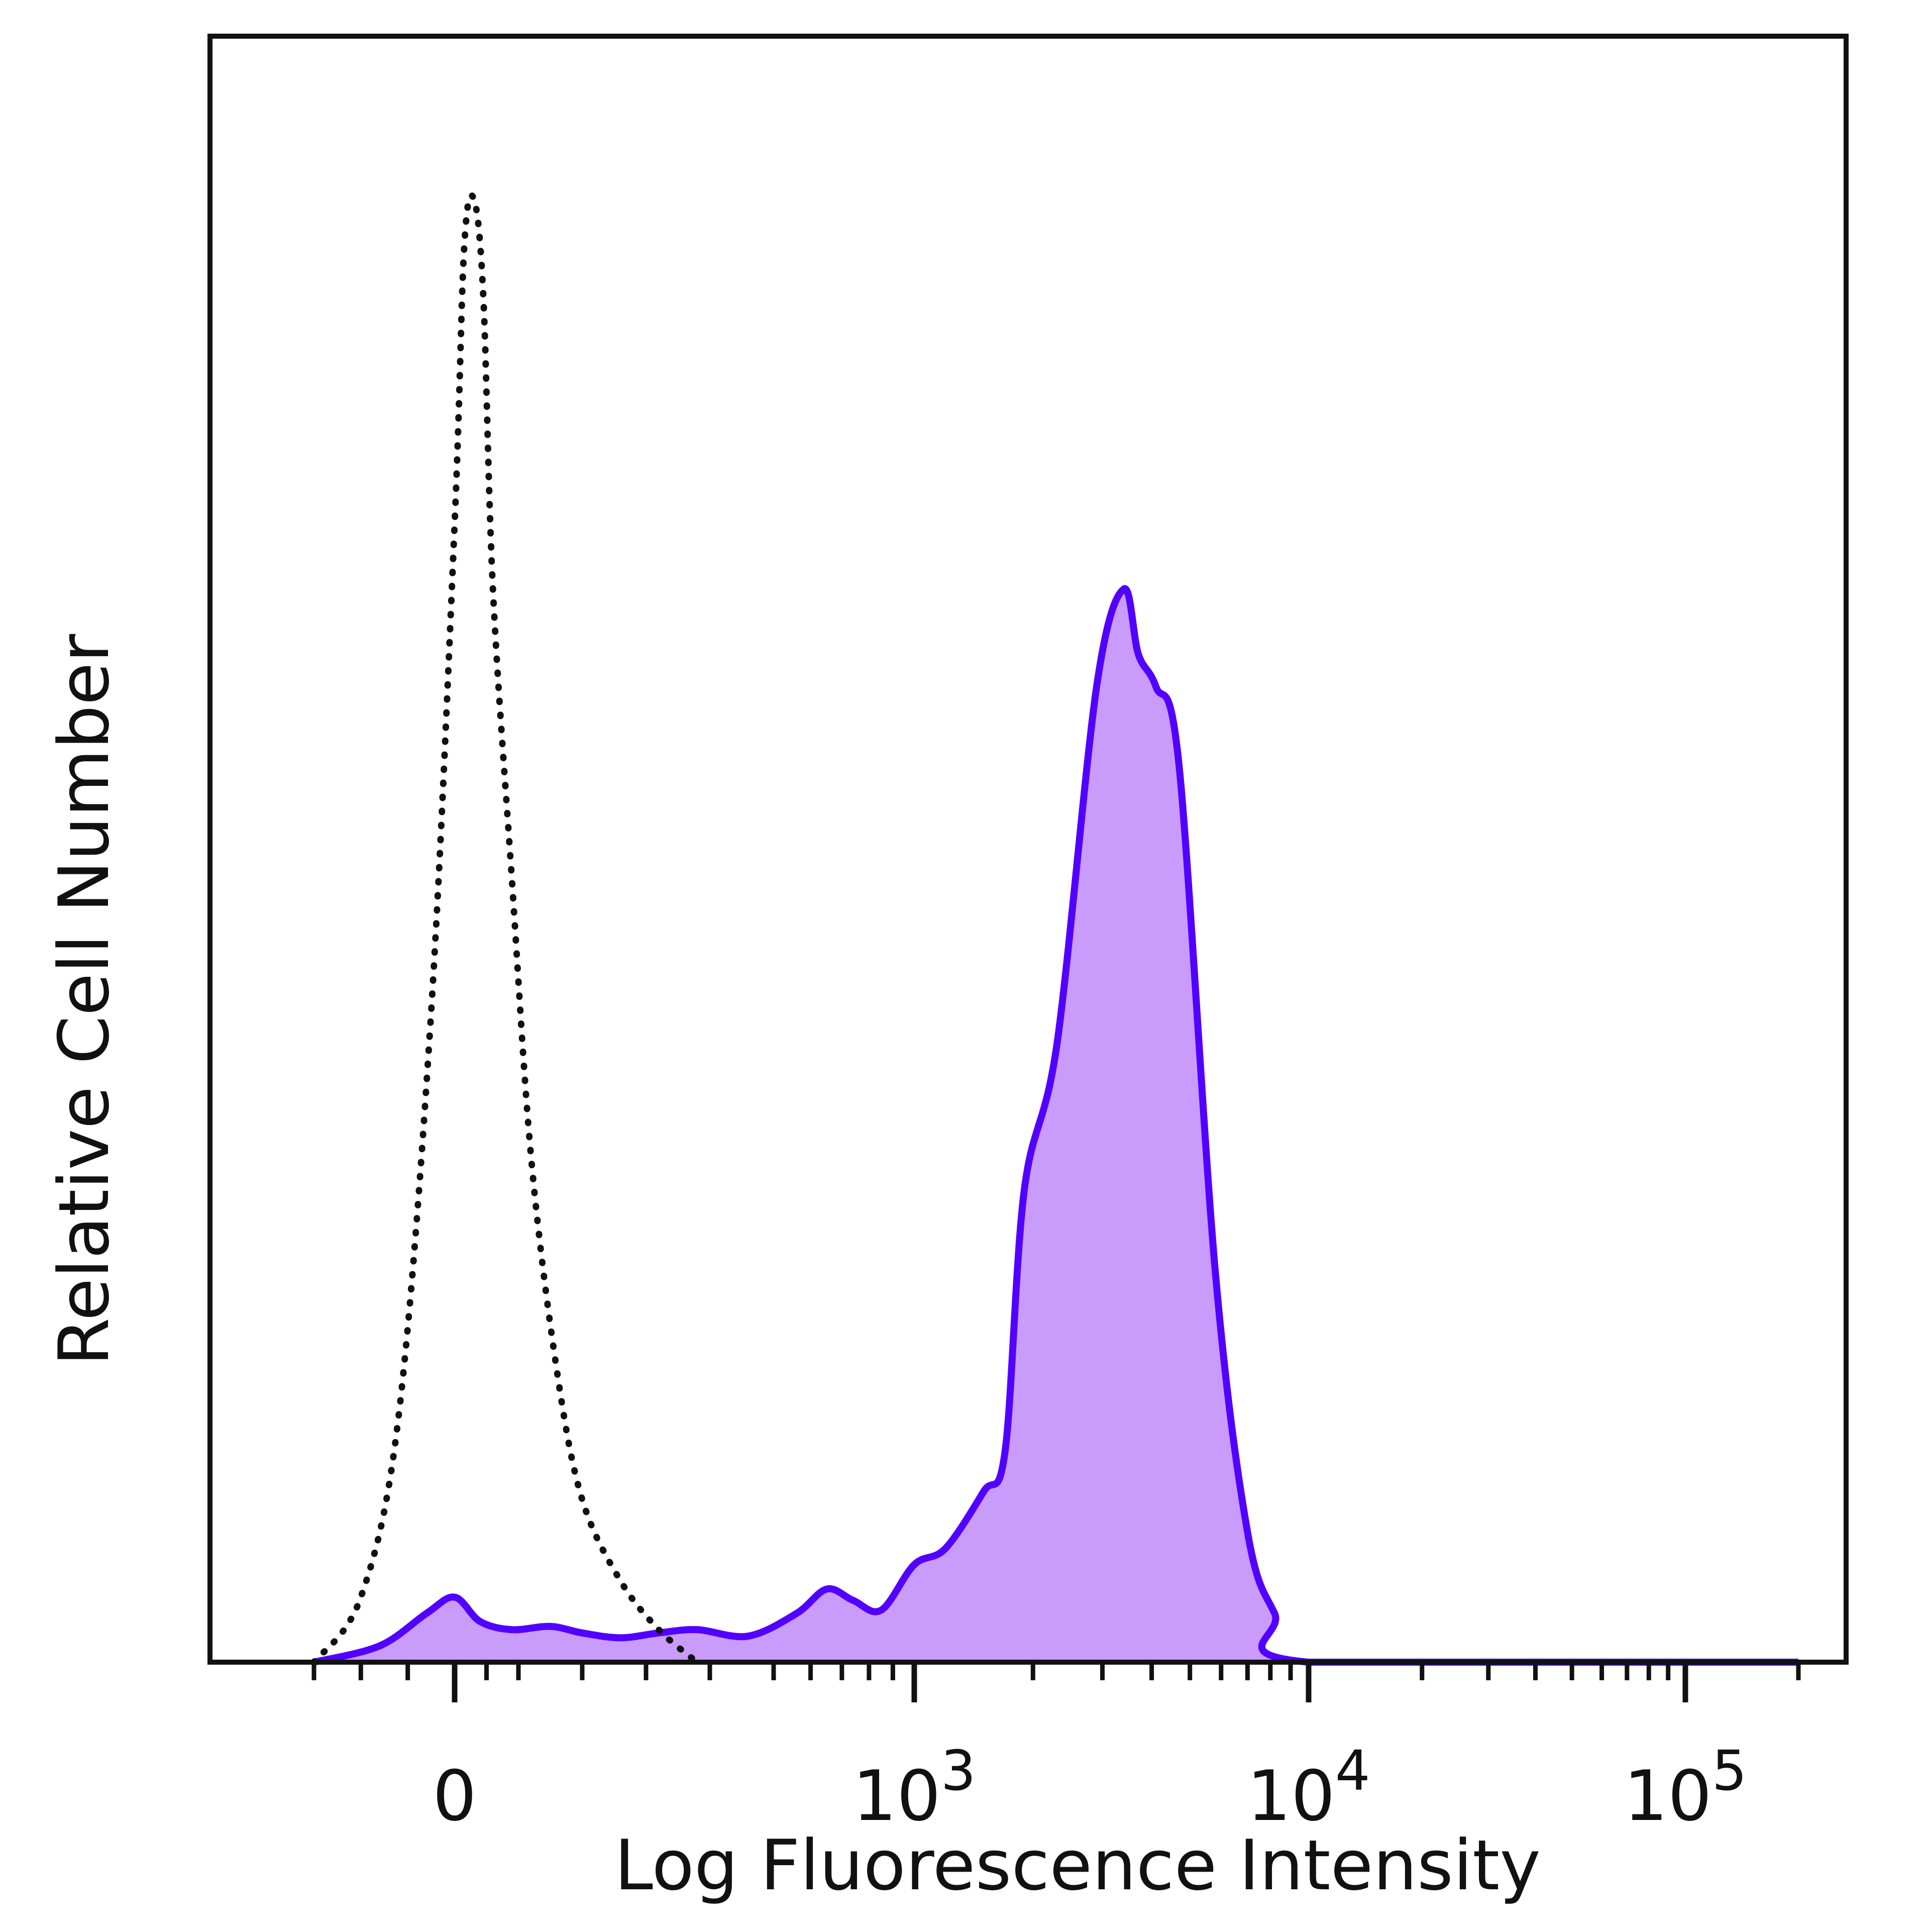 This screenshot has height=1932, width=1929. I want to click on x-tick-label: 10⁴, so click(1308, 1788).